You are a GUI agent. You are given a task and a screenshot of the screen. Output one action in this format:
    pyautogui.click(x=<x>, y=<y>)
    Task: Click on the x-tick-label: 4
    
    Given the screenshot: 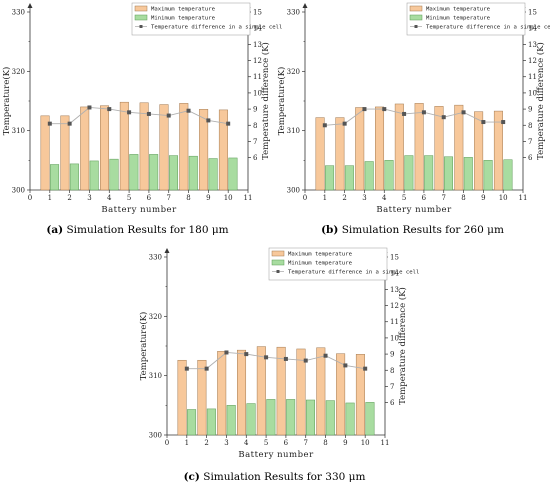 What is the action you would take?
    pyautogui.click(x=109, y=198)
    